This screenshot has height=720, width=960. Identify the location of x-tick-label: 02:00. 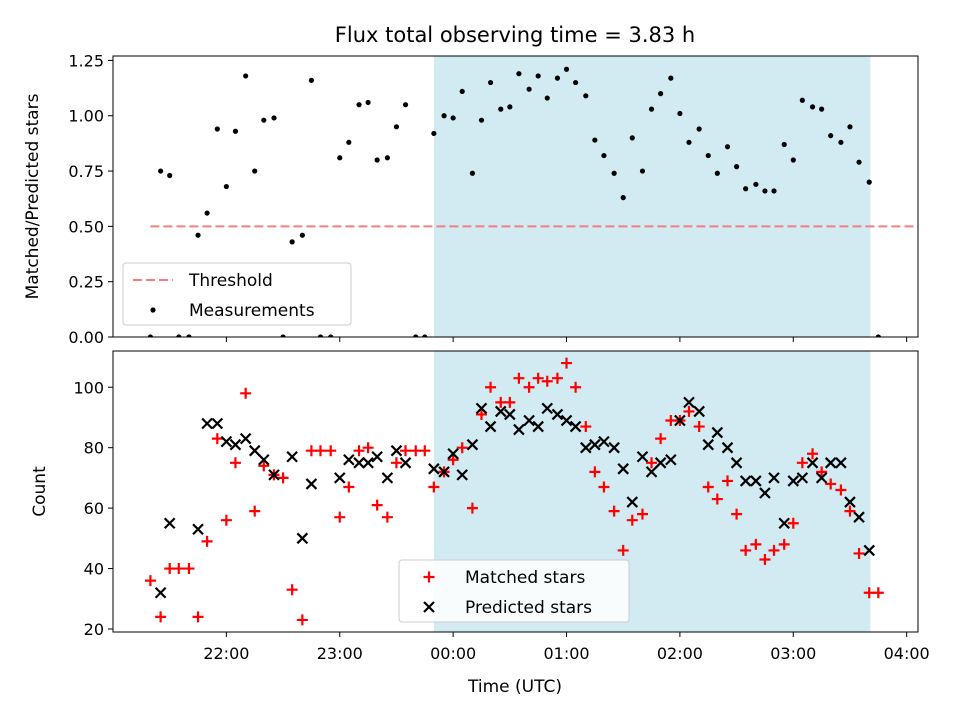
(680, 653).